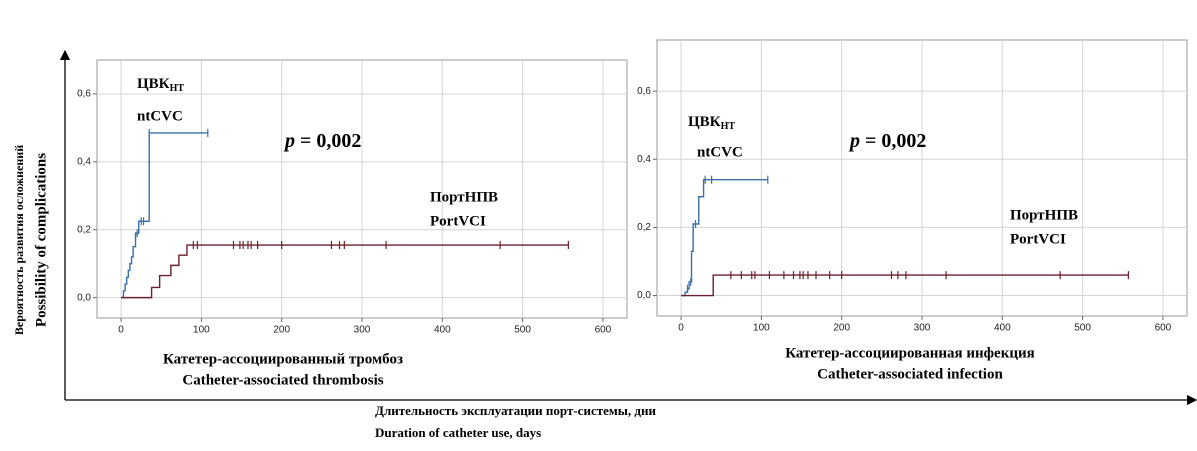 The image size is (1197, 451). What do you see at coordinates (283, 359) in the screenshot?
I see `panel-caption: Катетер-ассоциированный тромбоз` at bounding box center [283, 359].